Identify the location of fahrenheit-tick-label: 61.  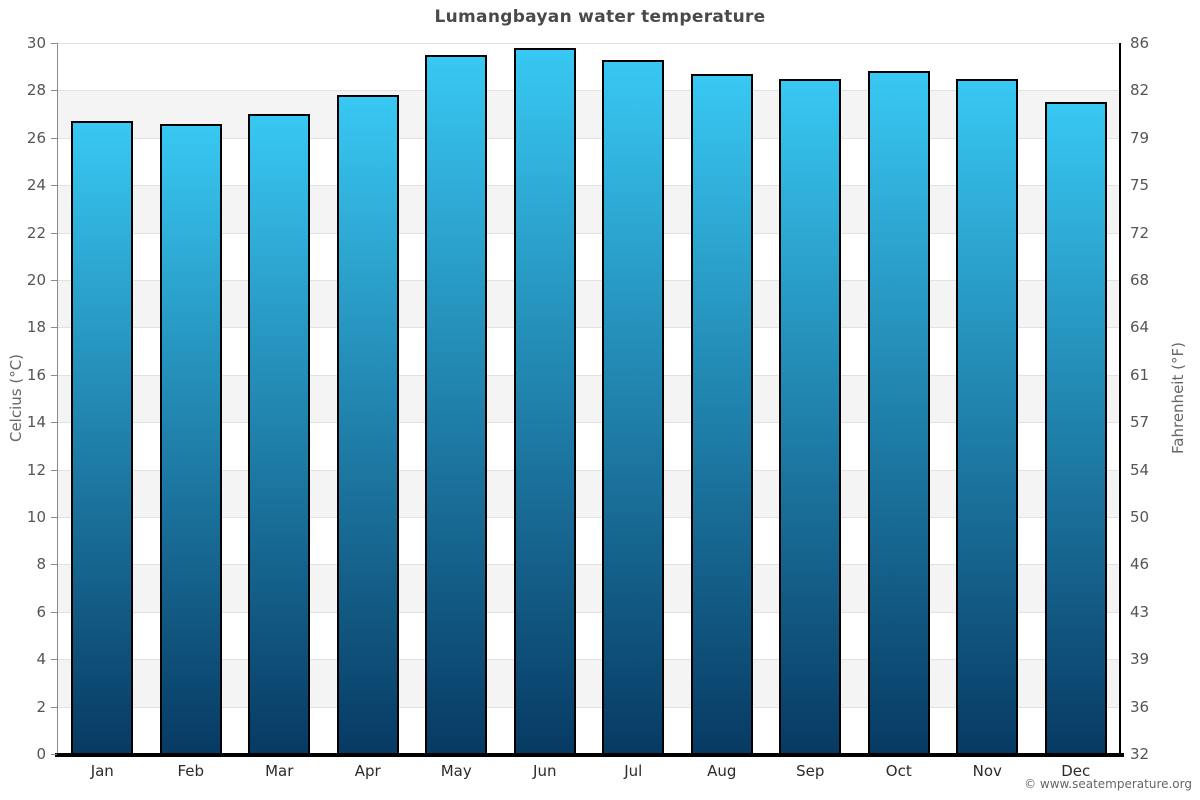
(1140, 374).